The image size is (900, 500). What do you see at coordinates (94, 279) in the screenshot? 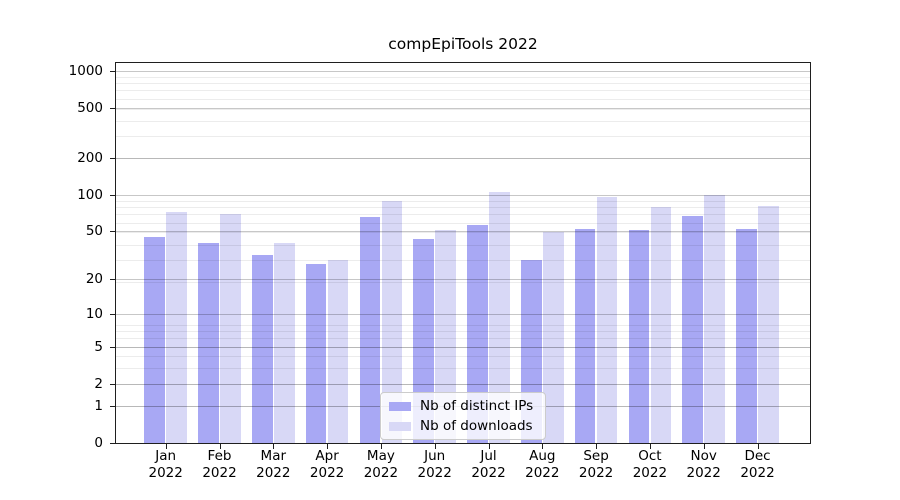
I see `y-tick-label: 20` at bounding box center [94, 279].